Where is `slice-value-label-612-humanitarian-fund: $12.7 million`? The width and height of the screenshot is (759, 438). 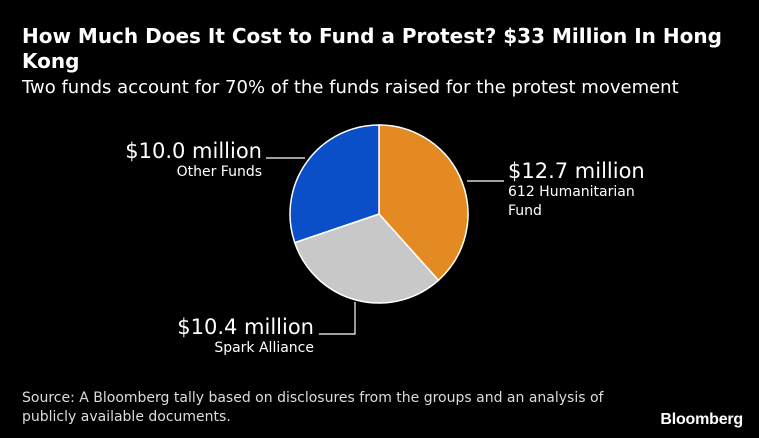 slice-value-label-612-humanitarian-fund: $12.7 million is located at coordinates (576, 171).